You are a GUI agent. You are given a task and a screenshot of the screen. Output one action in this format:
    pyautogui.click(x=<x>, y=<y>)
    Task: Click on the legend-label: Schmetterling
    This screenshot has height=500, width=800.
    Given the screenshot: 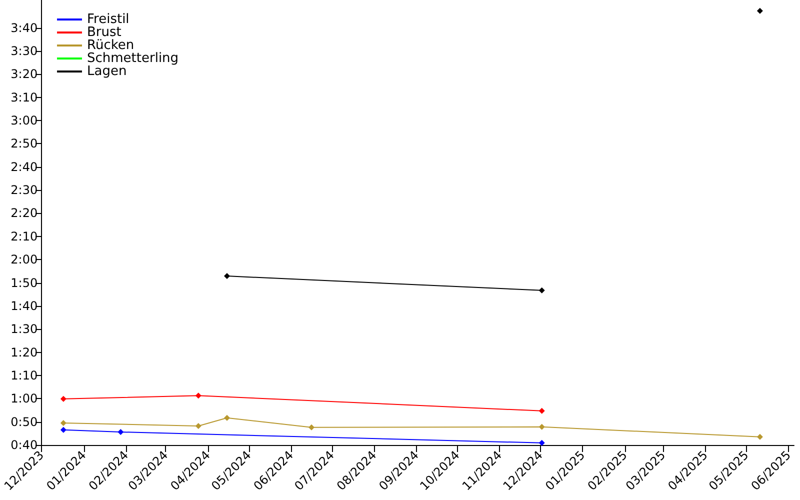 What is the action you would take?
    pyautogui.click(x=133, y=58)
    